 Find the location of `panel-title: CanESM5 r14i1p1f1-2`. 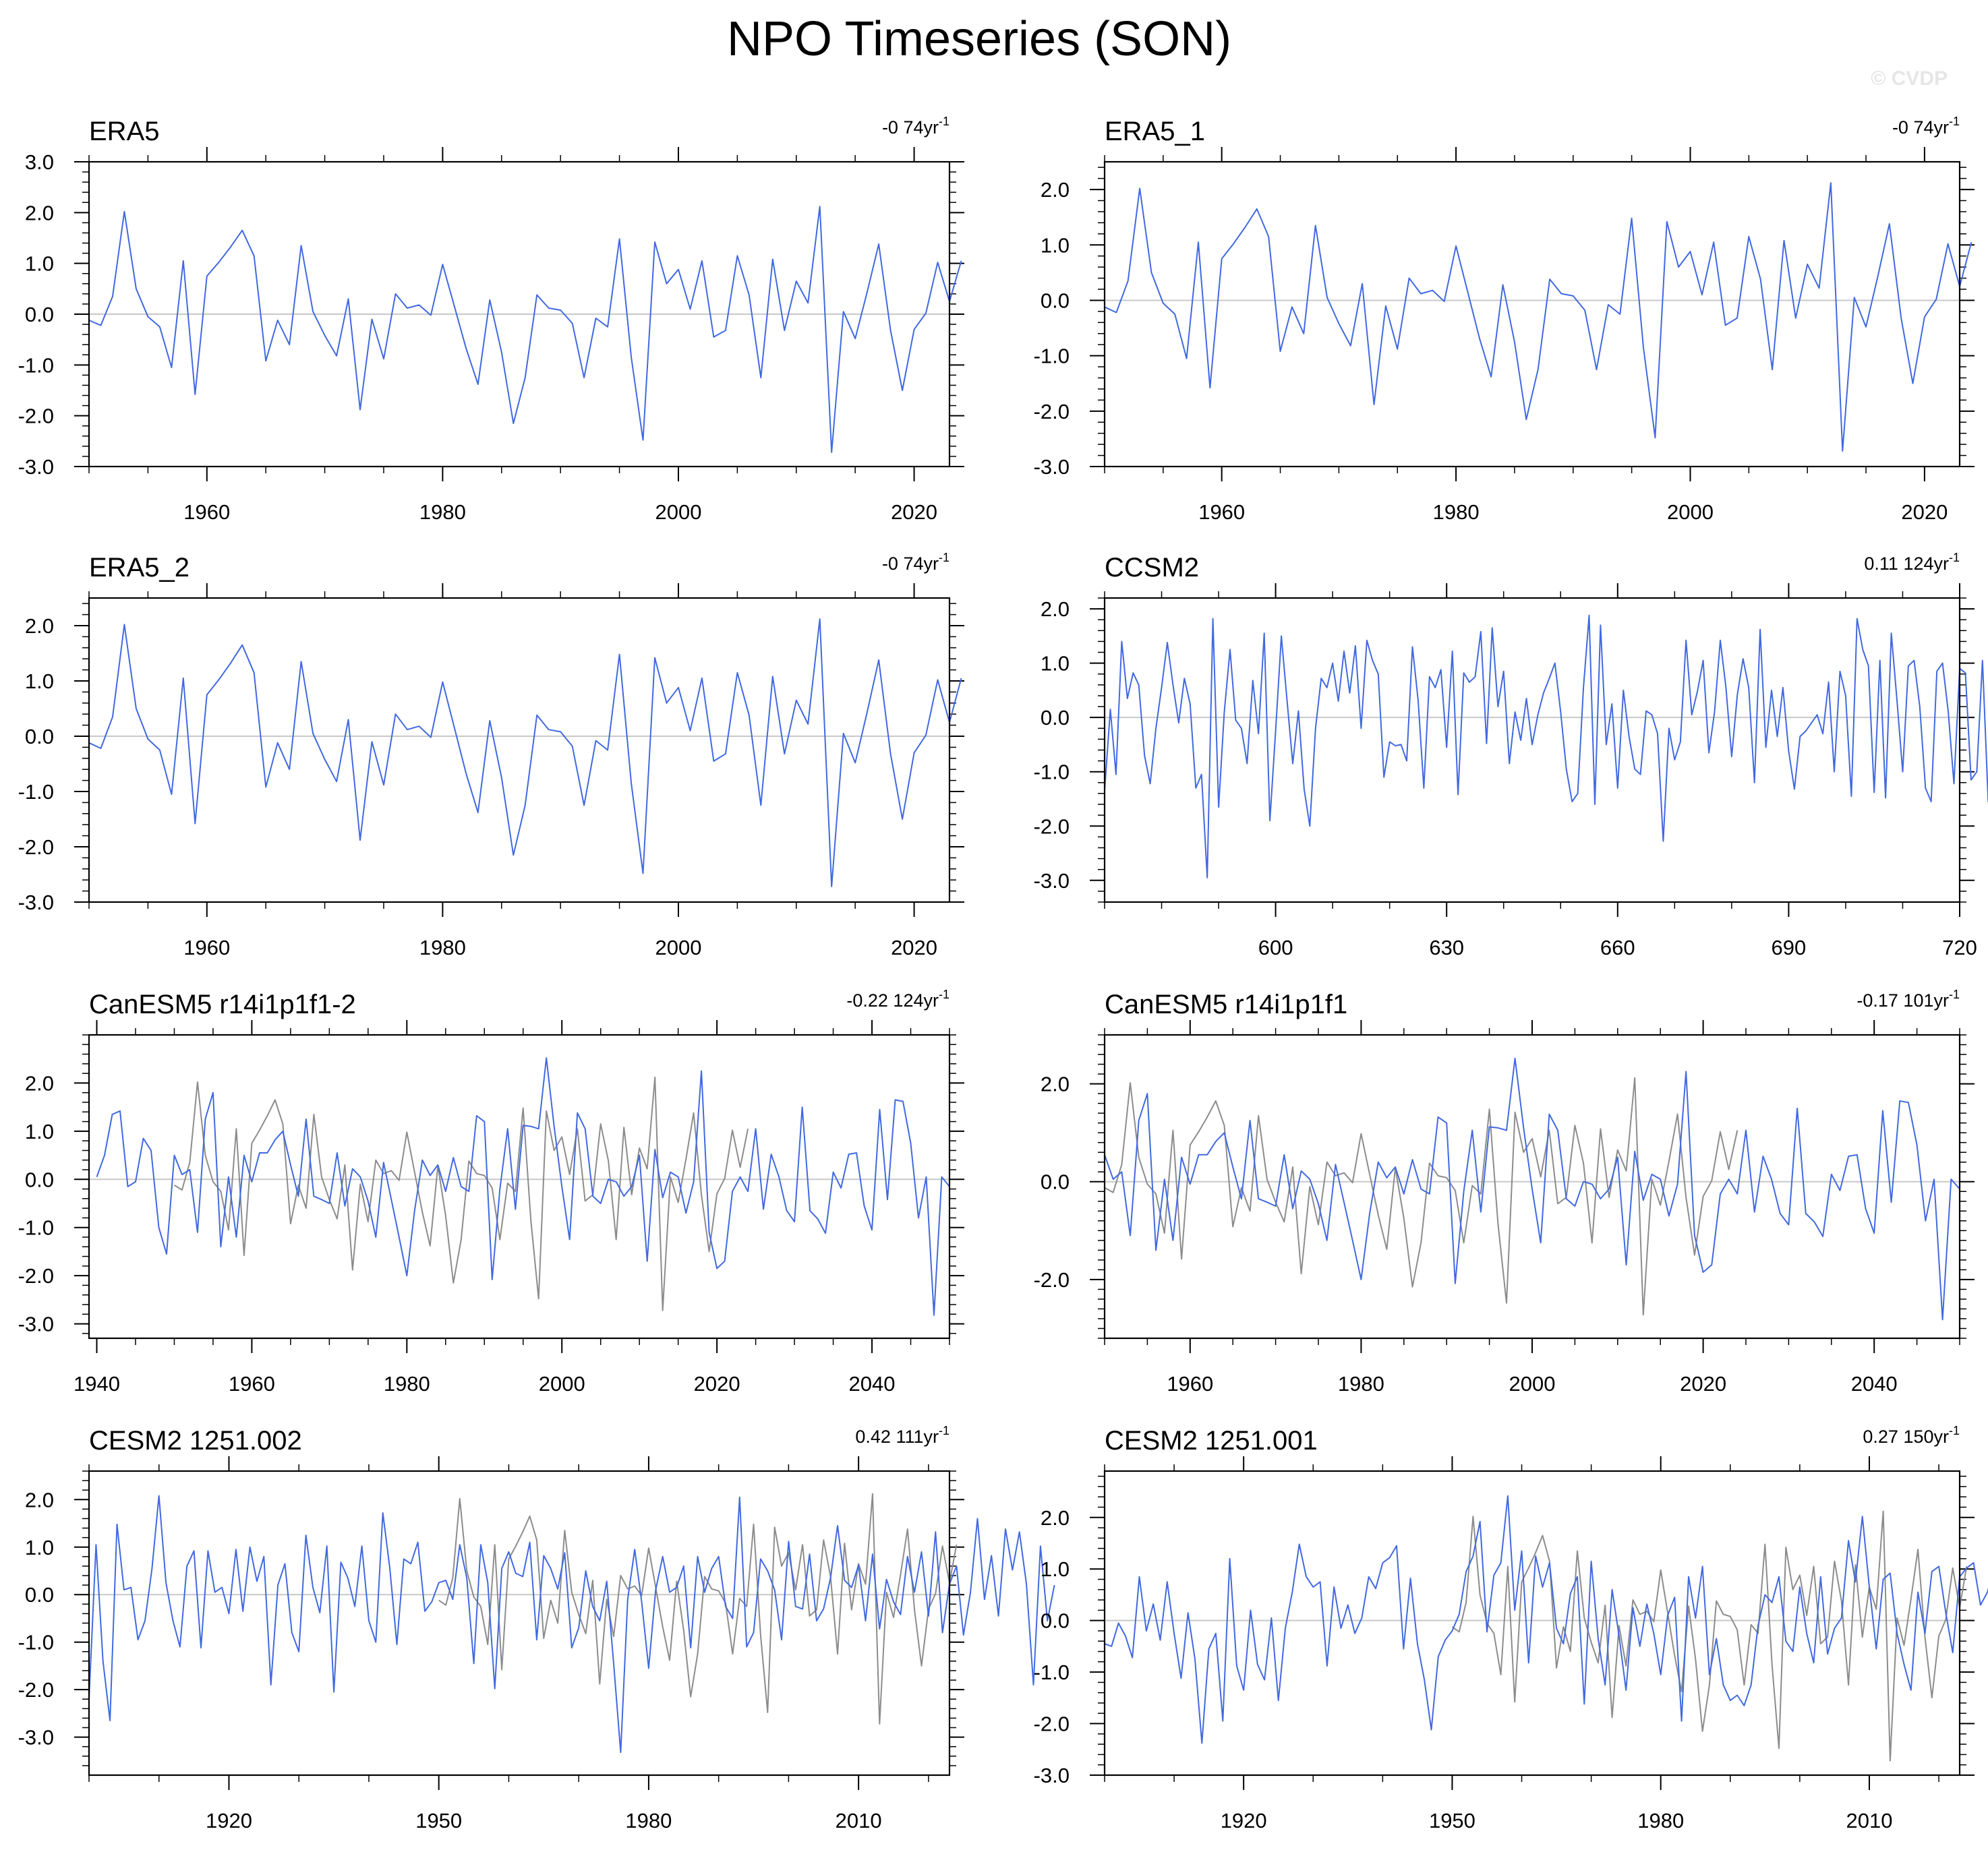

panel-title: CanESM5 r14i1p1f1-2 is located at coordinates (223, 1004).